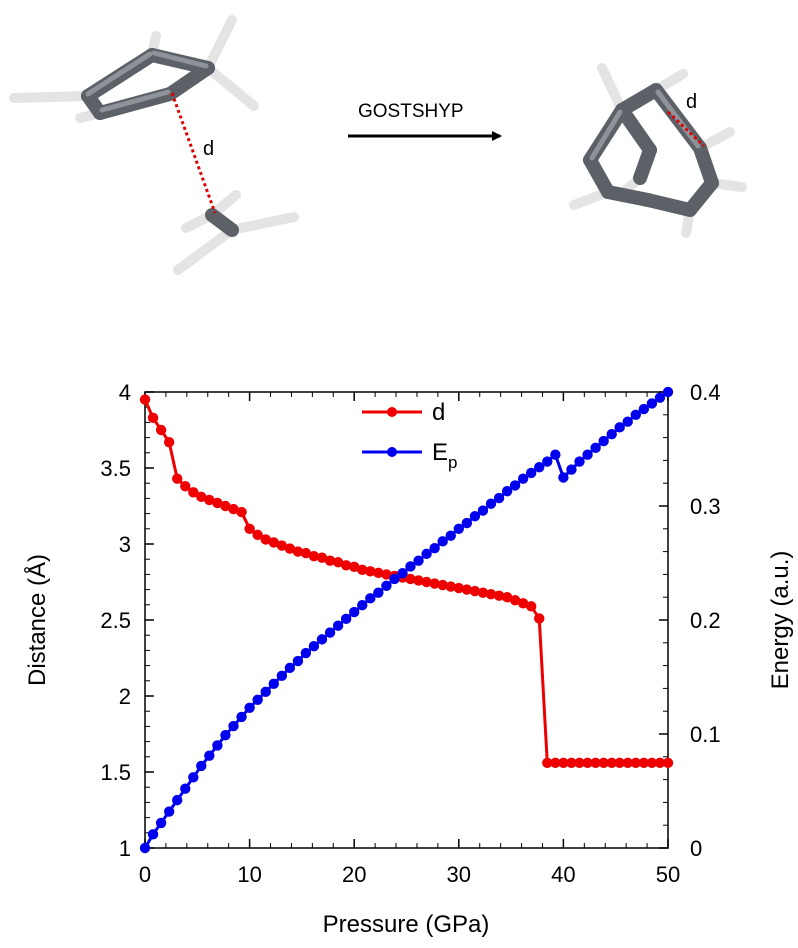  I want to click on y-tick-label: 2.5, so click(115, 620).